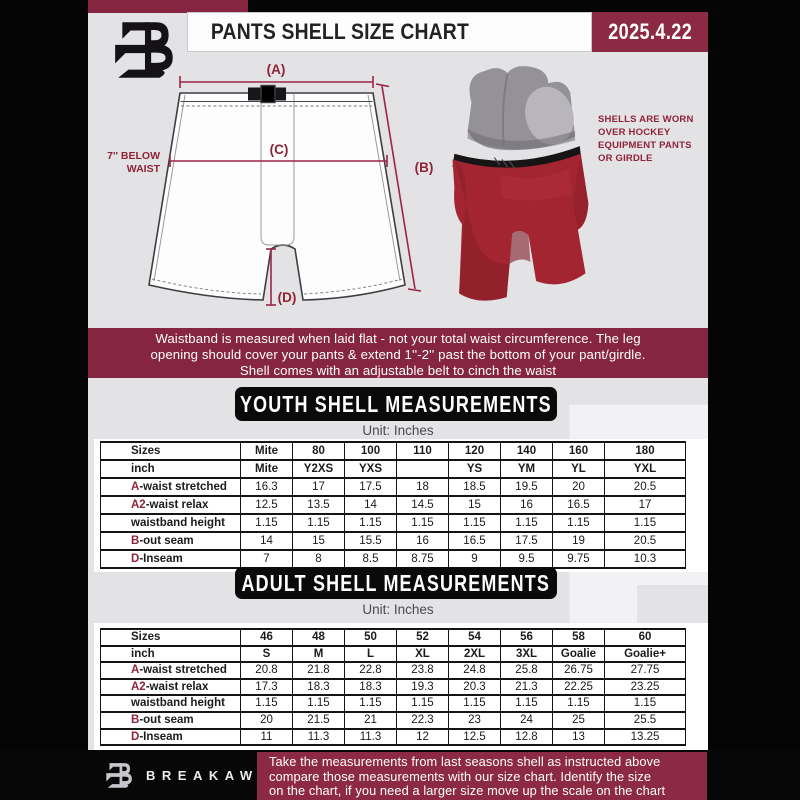 This screenshot has height=800, width=800. Describe the element at coordinates (526, 469) in the screenshot. I see `table-cell: YM` at that location.